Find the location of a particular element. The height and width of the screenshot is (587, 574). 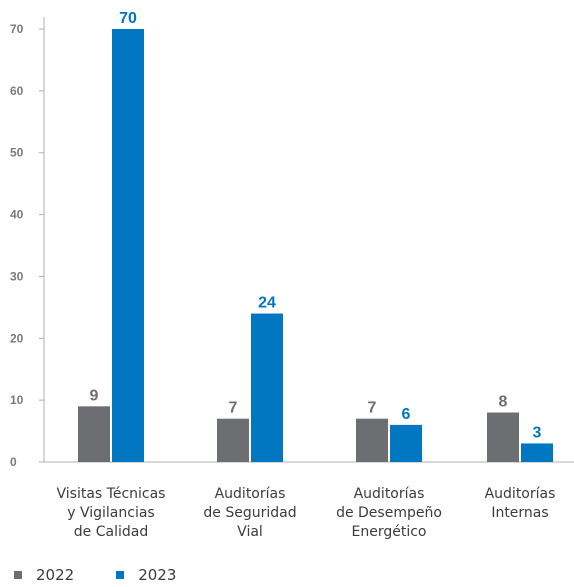

legend-label: 2023 is located at coordinates (157, 575).